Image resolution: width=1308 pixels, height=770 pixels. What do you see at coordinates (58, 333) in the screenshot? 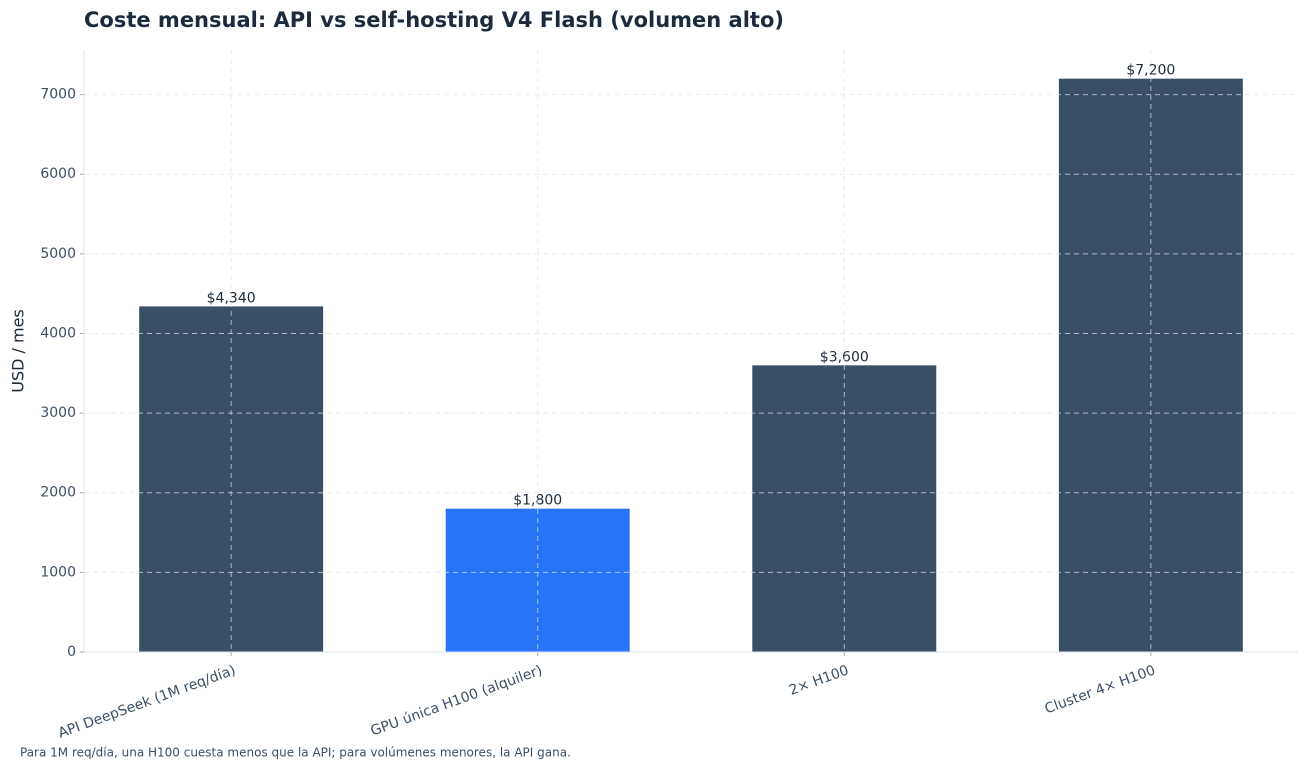
I see `y-tick-label: 4000` at bounding box center [58, 333].